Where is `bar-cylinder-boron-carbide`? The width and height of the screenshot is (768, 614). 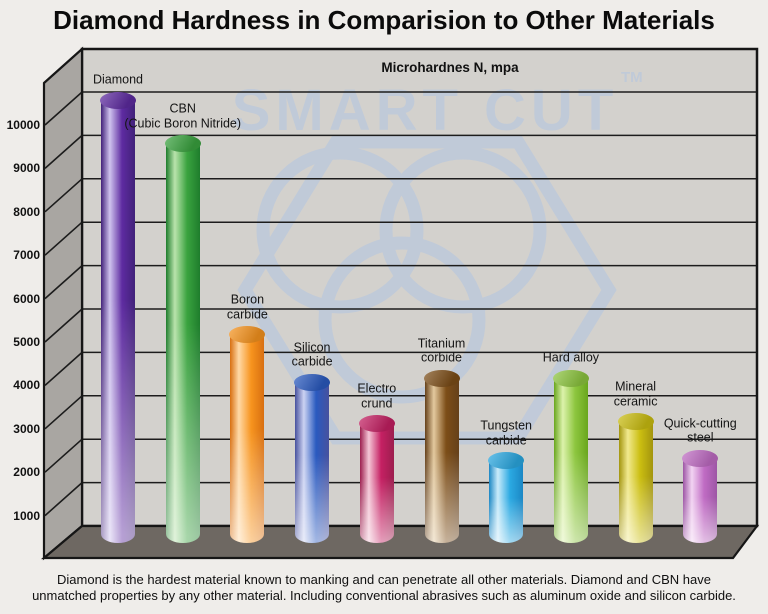 bar-cylinder-boron-carbide is located at coordinates (247, 438).